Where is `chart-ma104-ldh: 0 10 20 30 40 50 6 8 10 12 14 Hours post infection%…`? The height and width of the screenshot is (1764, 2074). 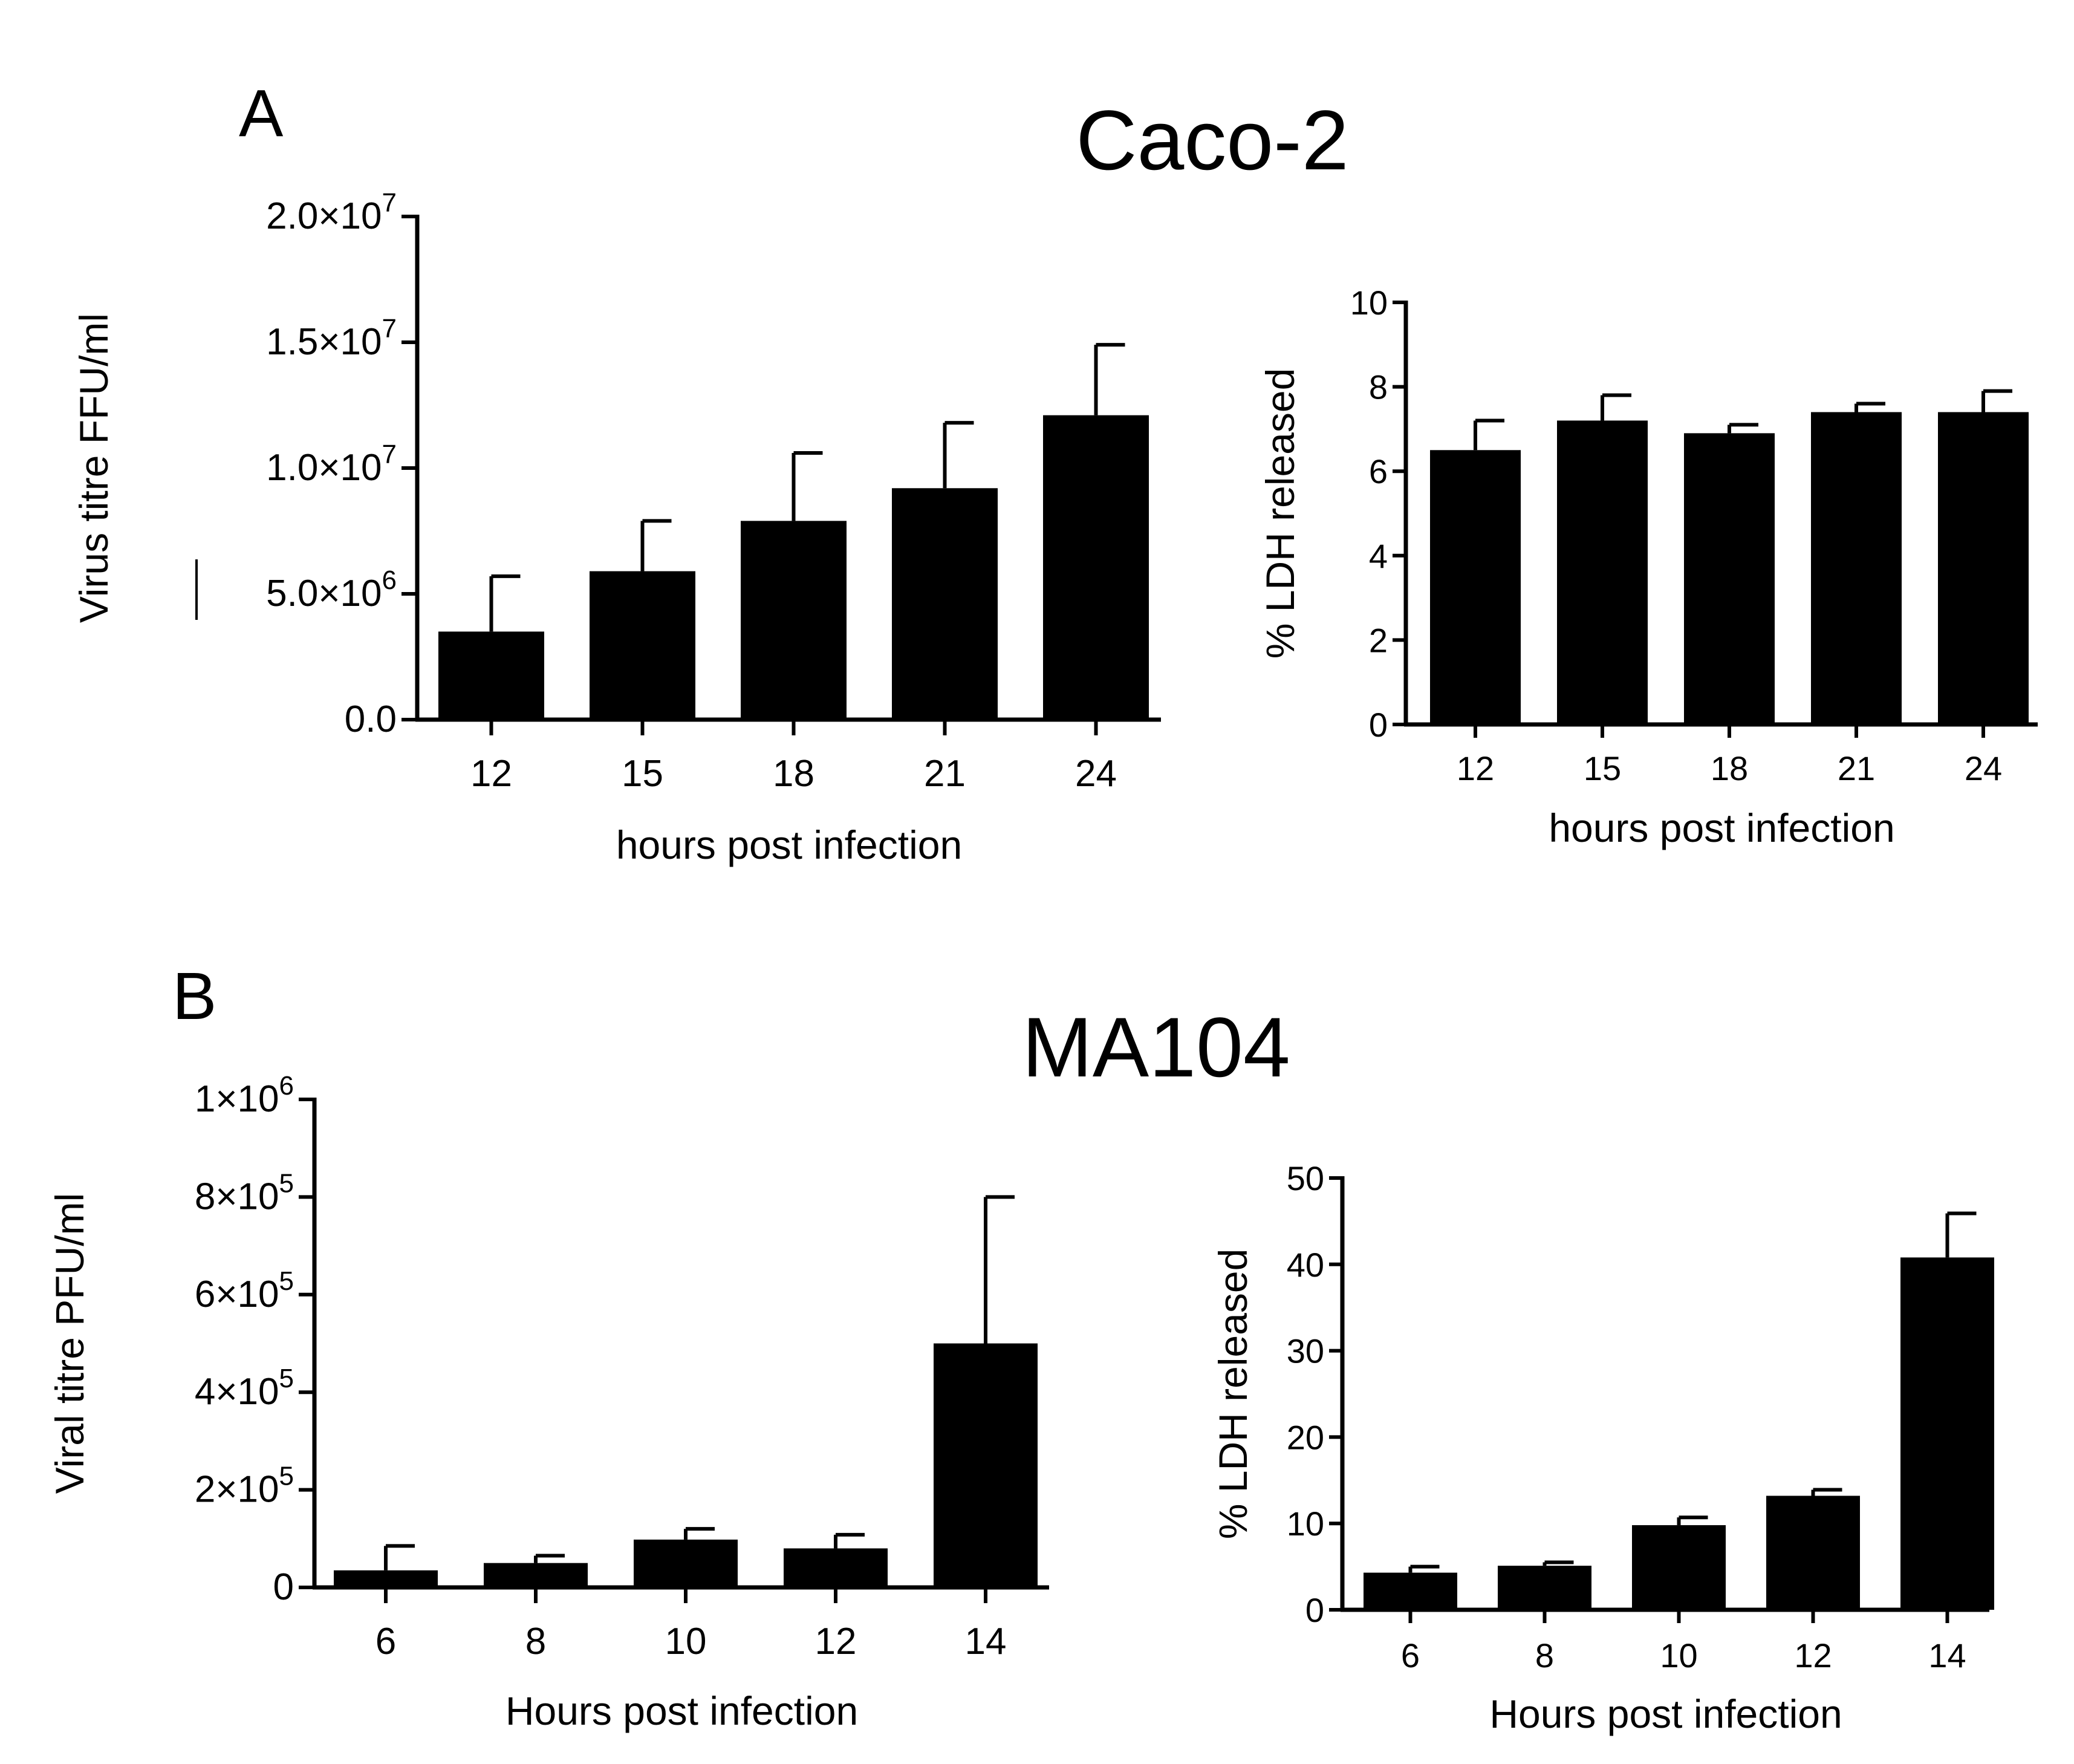
chart-ma104-ldh: 0 10 20 30 40 50 6 8 10 12 14 Hours post infection%… is located at coordinates (1602, 1447).